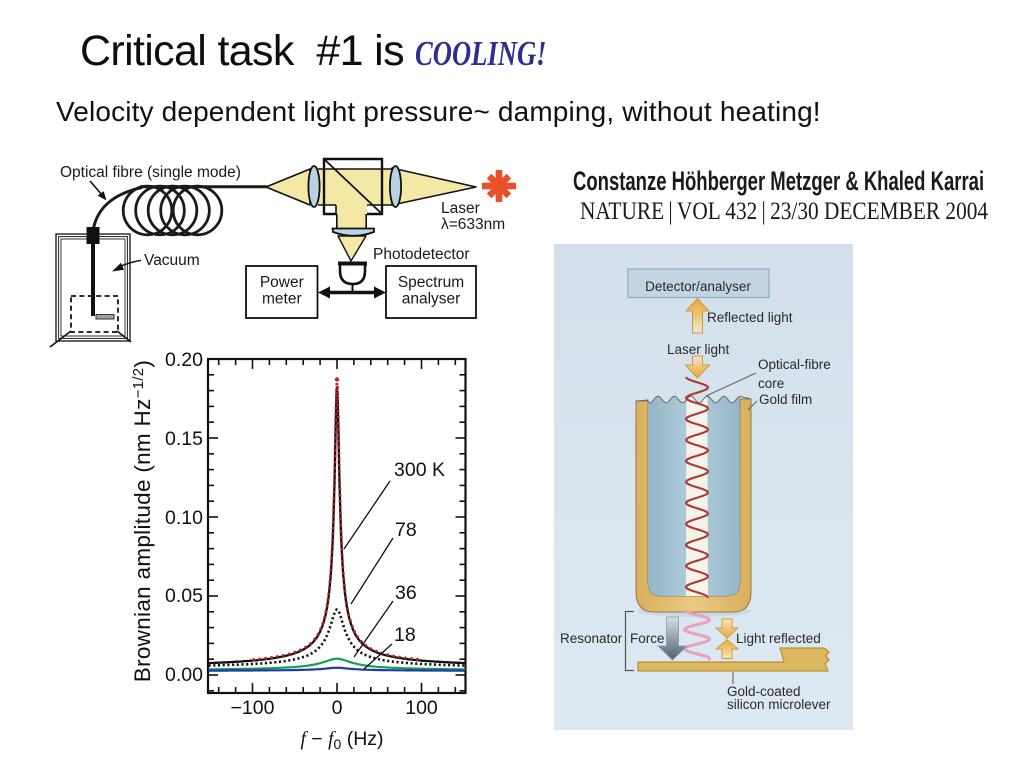  What do you see at coordinates (406, 593) in the screenshot?
I see `svg-text: 36` at bounding box center [406, 593].